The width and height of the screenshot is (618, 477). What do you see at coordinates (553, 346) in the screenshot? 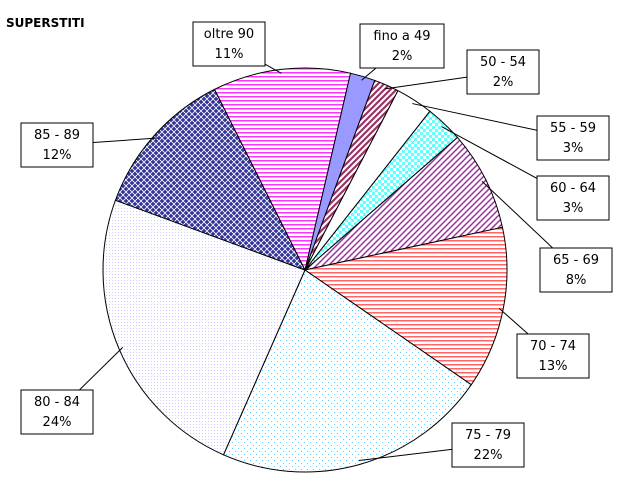
I see `category-label: 70 - 74` at bounding box center [553, 346].